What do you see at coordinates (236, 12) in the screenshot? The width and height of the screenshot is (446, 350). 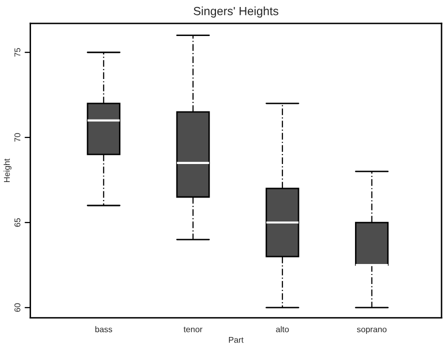 I see `chart-title: Singers' Heights` at bounding box center [236, 12].